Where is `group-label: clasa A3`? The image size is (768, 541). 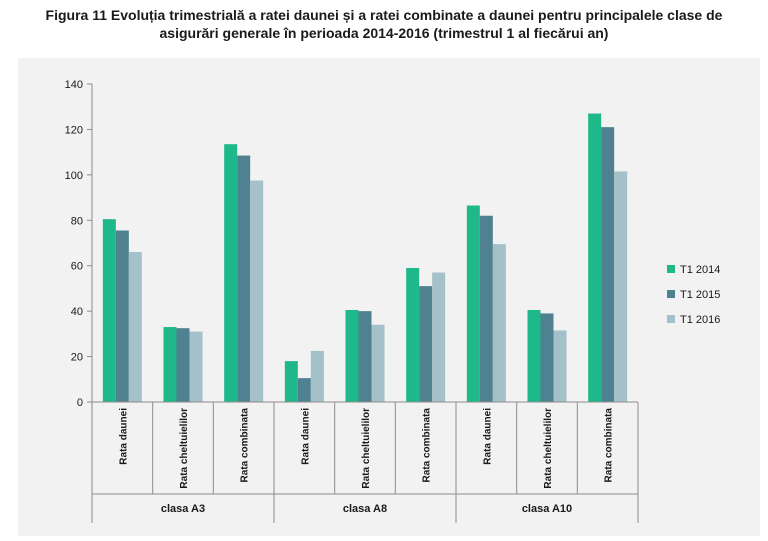
group-label: clasa A3 is located at coordinates (183, 509).